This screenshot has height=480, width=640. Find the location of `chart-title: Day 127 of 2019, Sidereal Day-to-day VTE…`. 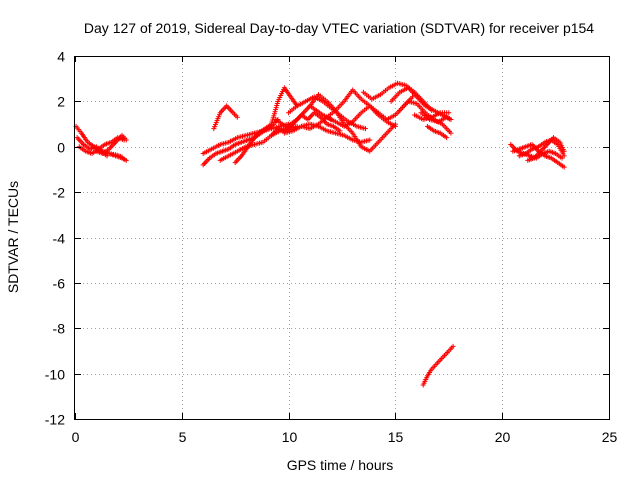

chart-title: Day 127 of 2019, Sidereal Day-to-day VTE… is located at coordinates (339, 28).